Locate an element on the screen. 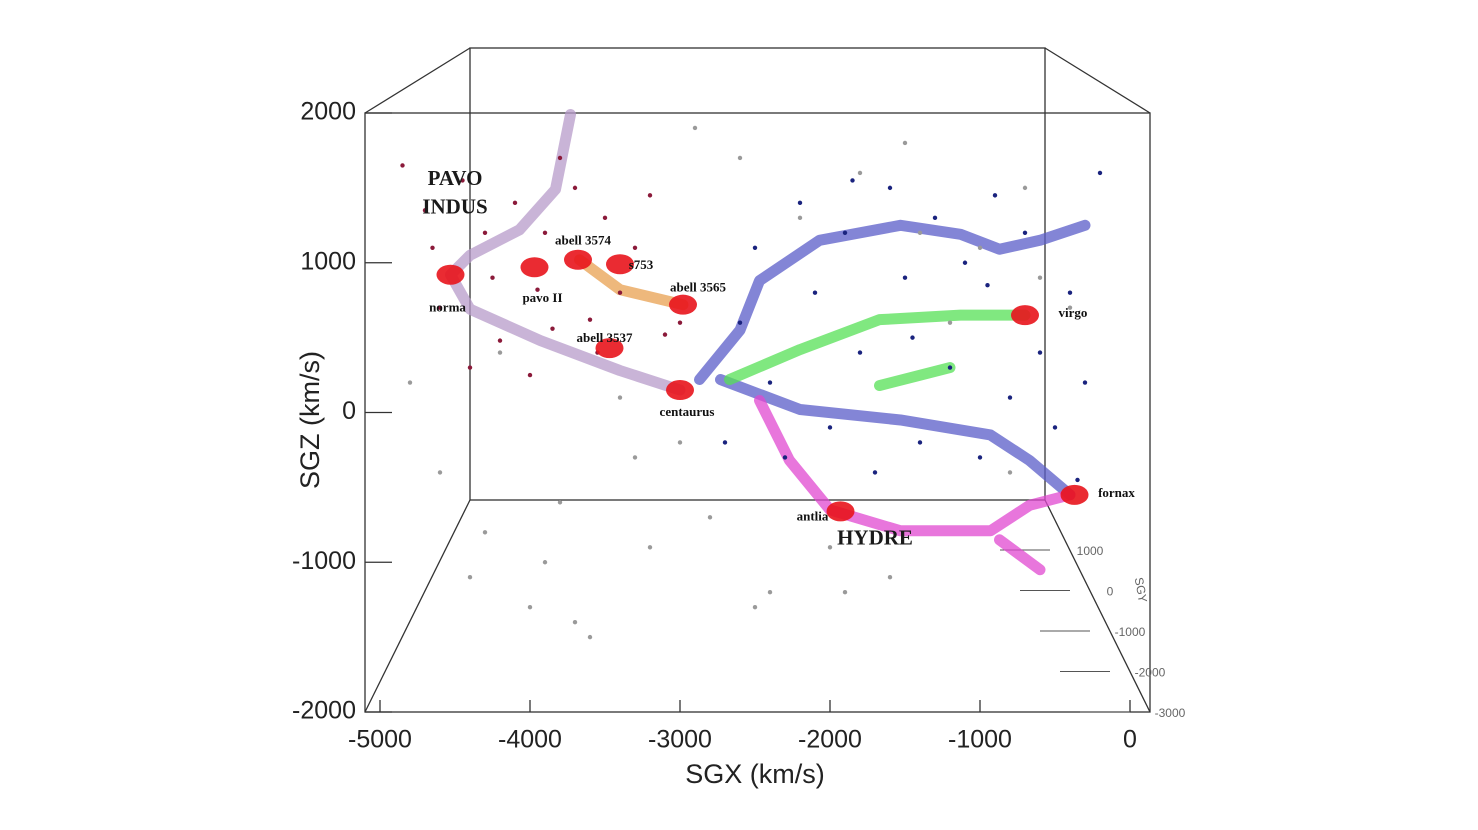  region-label: INDUS is located at coordinates (454, 207).